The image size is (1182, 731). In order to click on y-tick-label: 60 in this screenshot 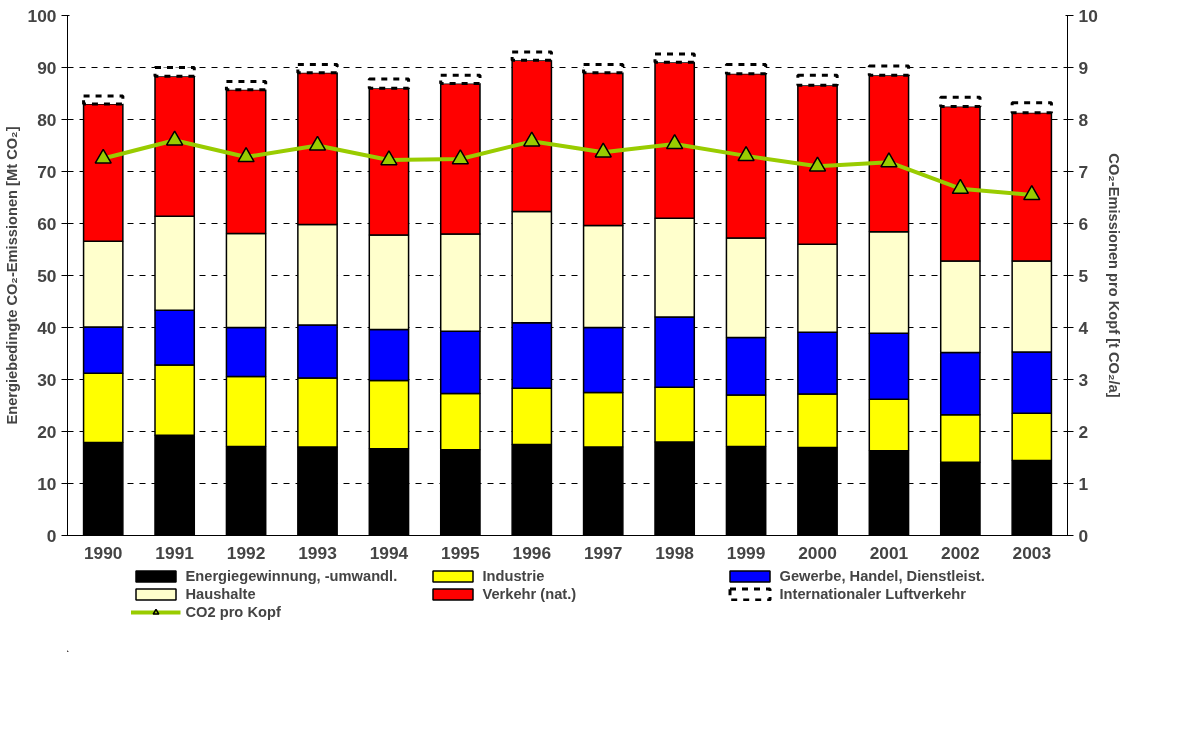, I will do `click(47, 223)`.